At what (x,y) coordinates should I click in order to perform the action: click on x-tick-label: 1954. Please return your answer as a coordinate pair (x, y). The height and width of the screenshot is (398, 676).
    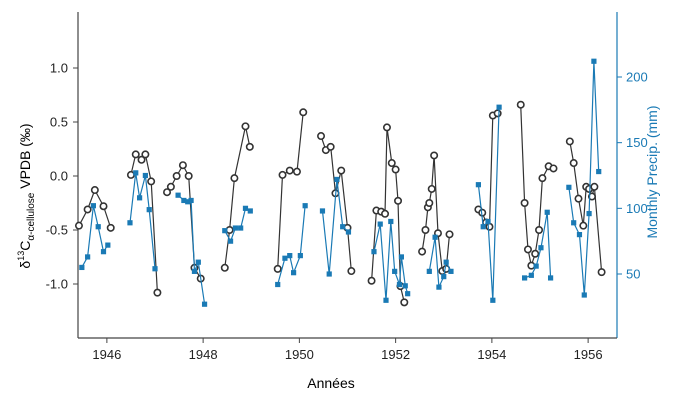
    Looking at the image, I should click on (491, 354).